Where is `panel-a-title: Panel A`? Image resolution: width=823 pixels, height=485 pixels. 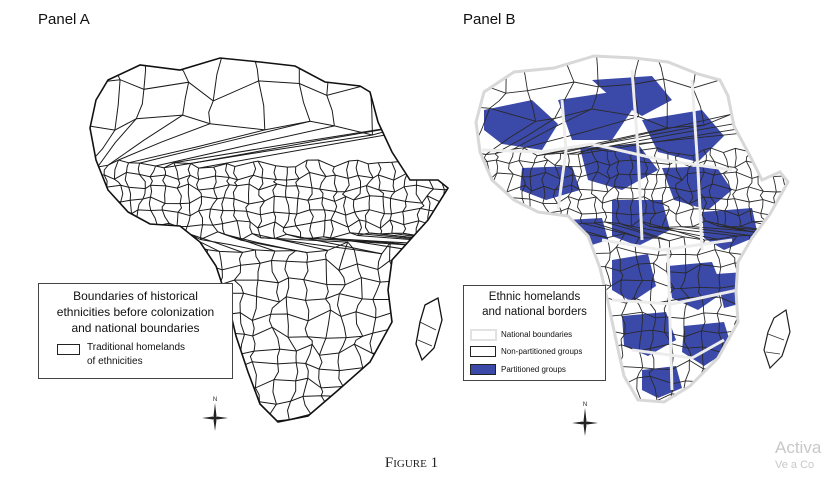
panel-a-title: Panel A is located at coordinates (64, 19).